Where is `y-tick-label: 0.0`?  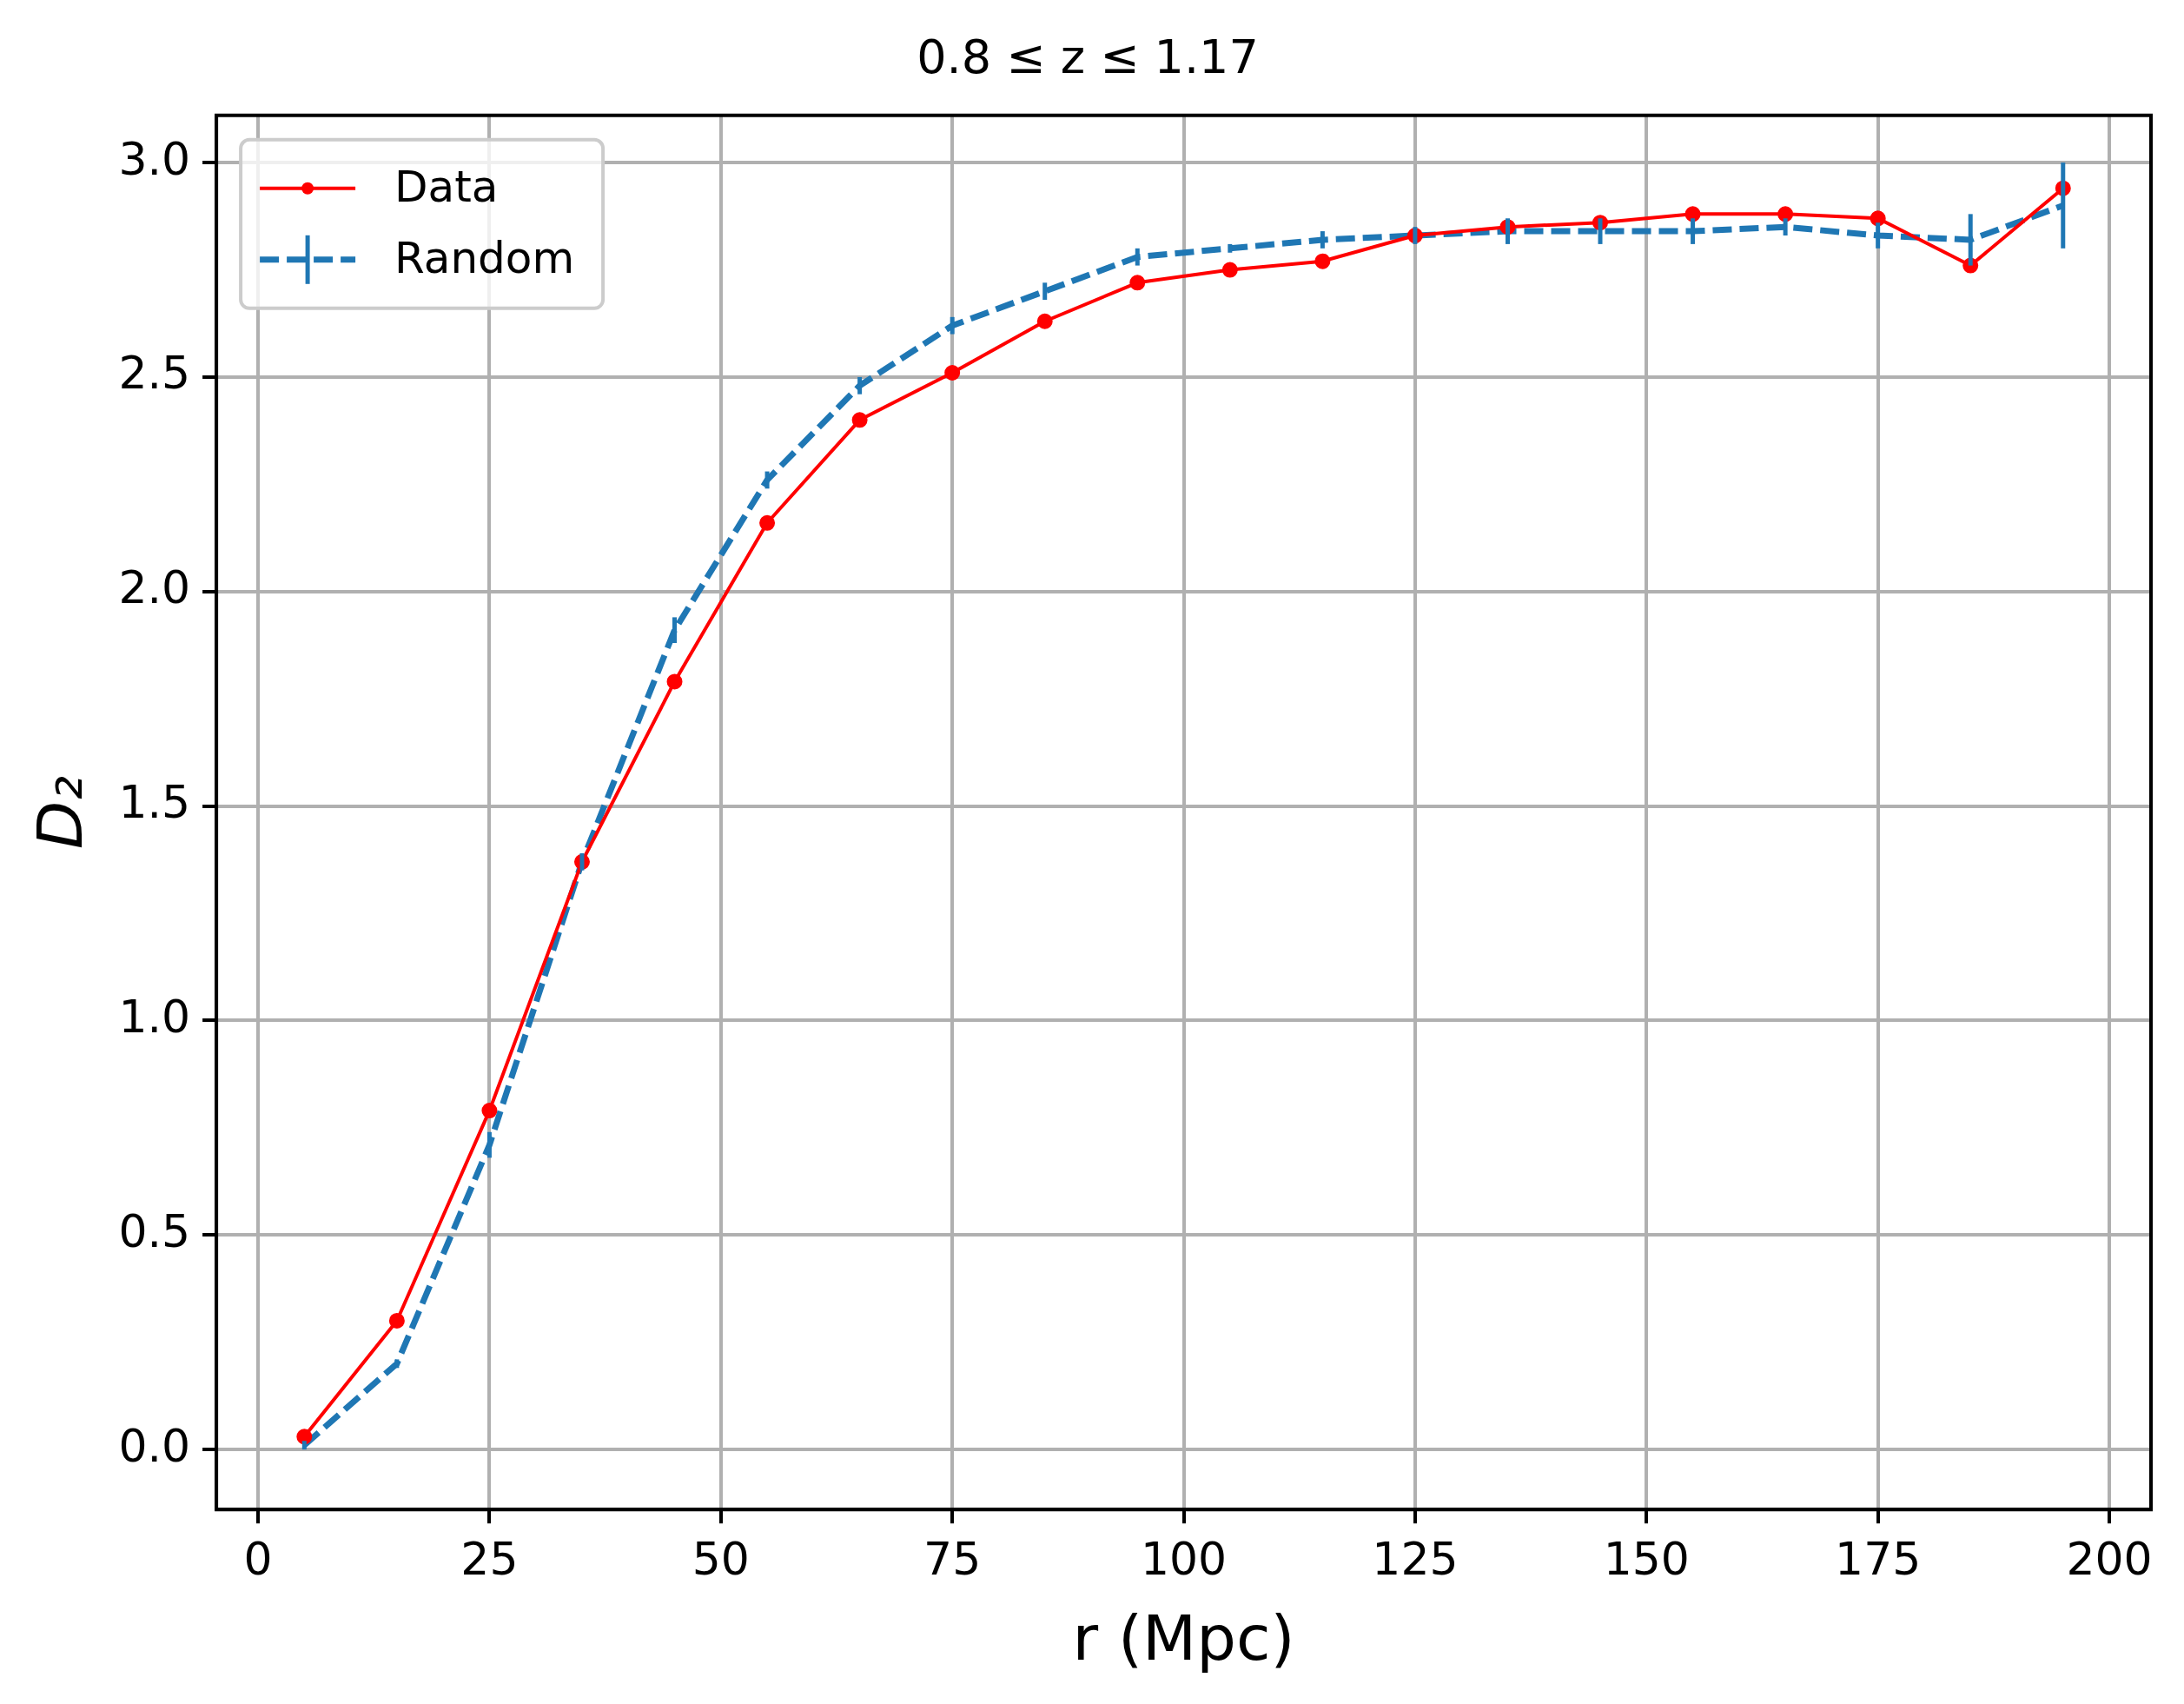 y-tick-label: 0.0 is located at coordinates (154, 1445).